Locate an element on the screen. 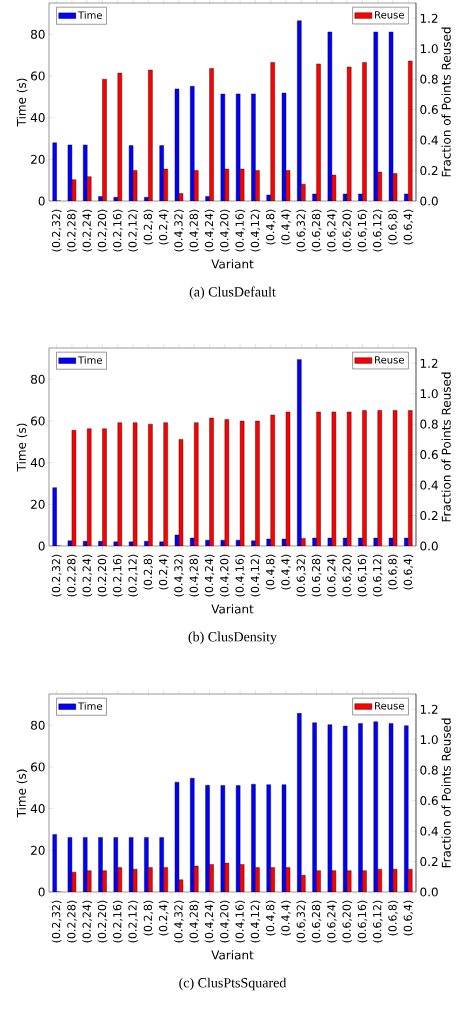 Image resolution: width=458 pixels, height=1013 pixels. text: (b) ClusDensity is located at coordinates (232, 638).